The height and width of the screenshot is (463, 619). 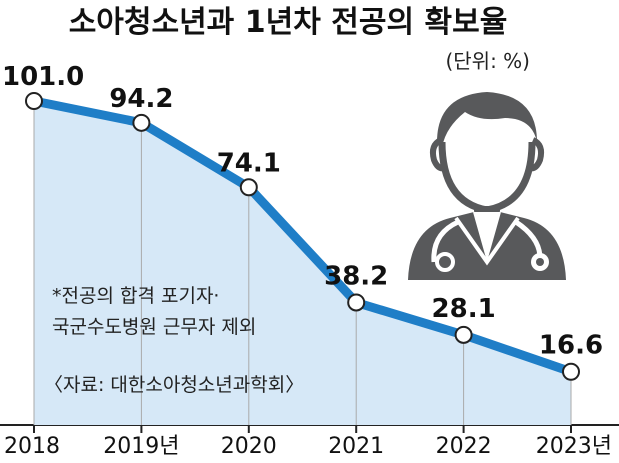 I want to click on value-label: 101.0, so click(x=43, y=77).